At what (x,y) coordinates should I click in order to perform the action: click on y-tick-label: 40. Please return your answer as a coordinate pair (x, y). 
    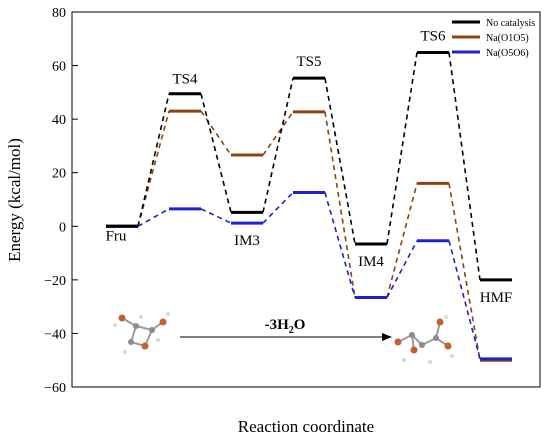
    Looking at the image, I should click on (59, 120).